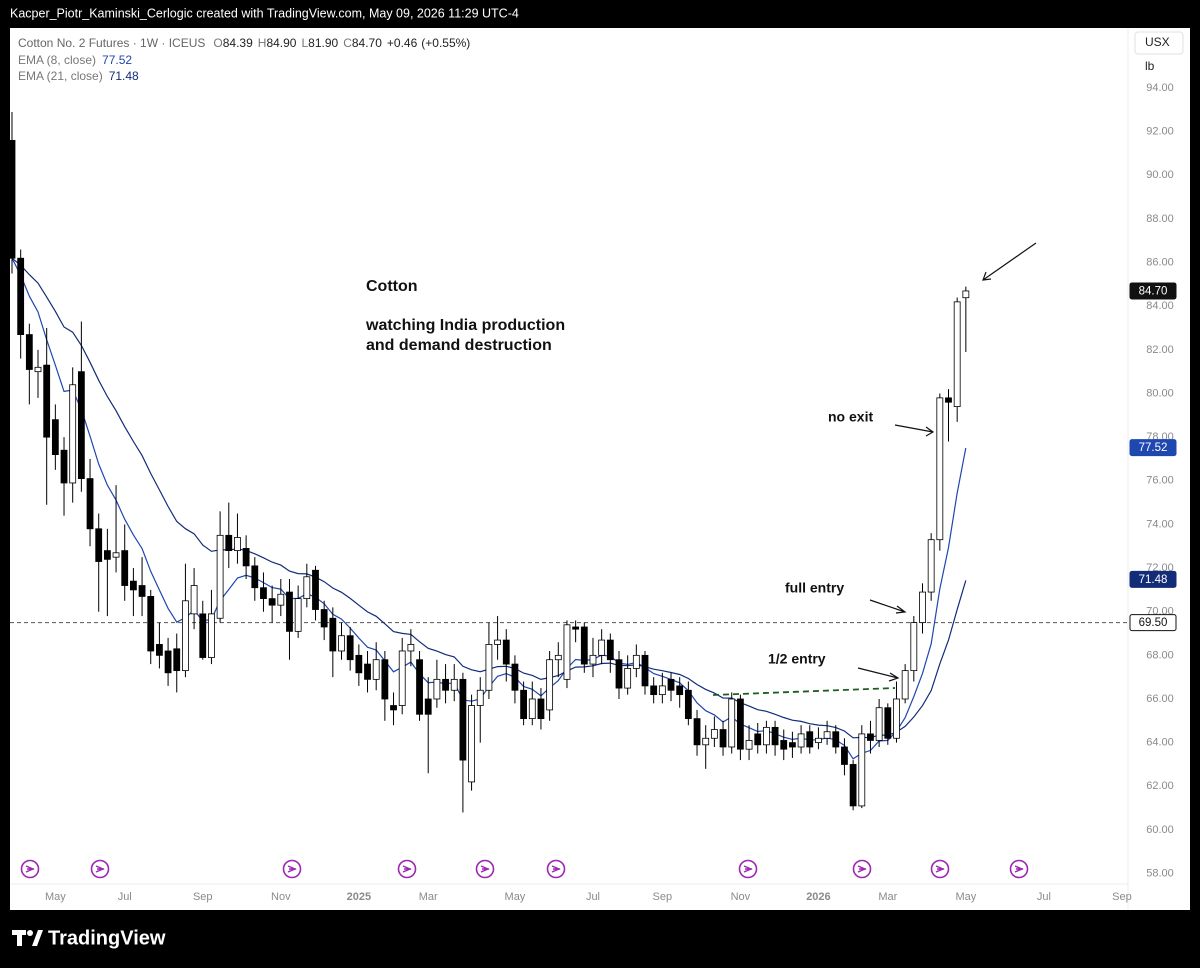 The width and height of the screenshot is (1200, 968). I want to click on currency-box, so click(1159, 43).